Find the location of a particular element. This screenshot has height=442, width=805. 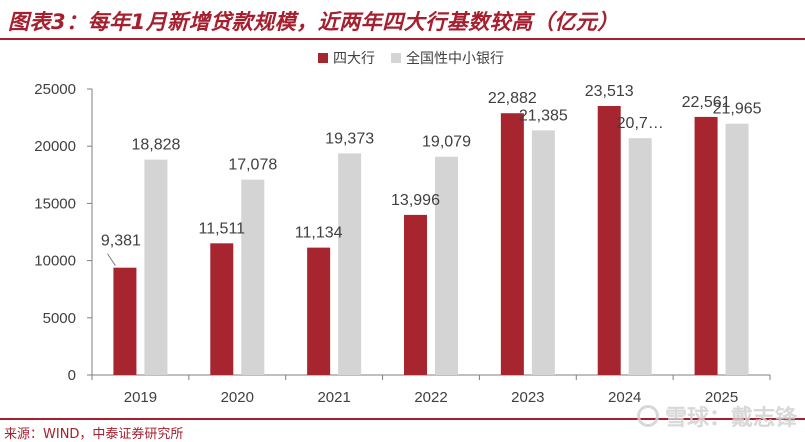

y-tick-label: 5000 is located at coordinates (59, 318).